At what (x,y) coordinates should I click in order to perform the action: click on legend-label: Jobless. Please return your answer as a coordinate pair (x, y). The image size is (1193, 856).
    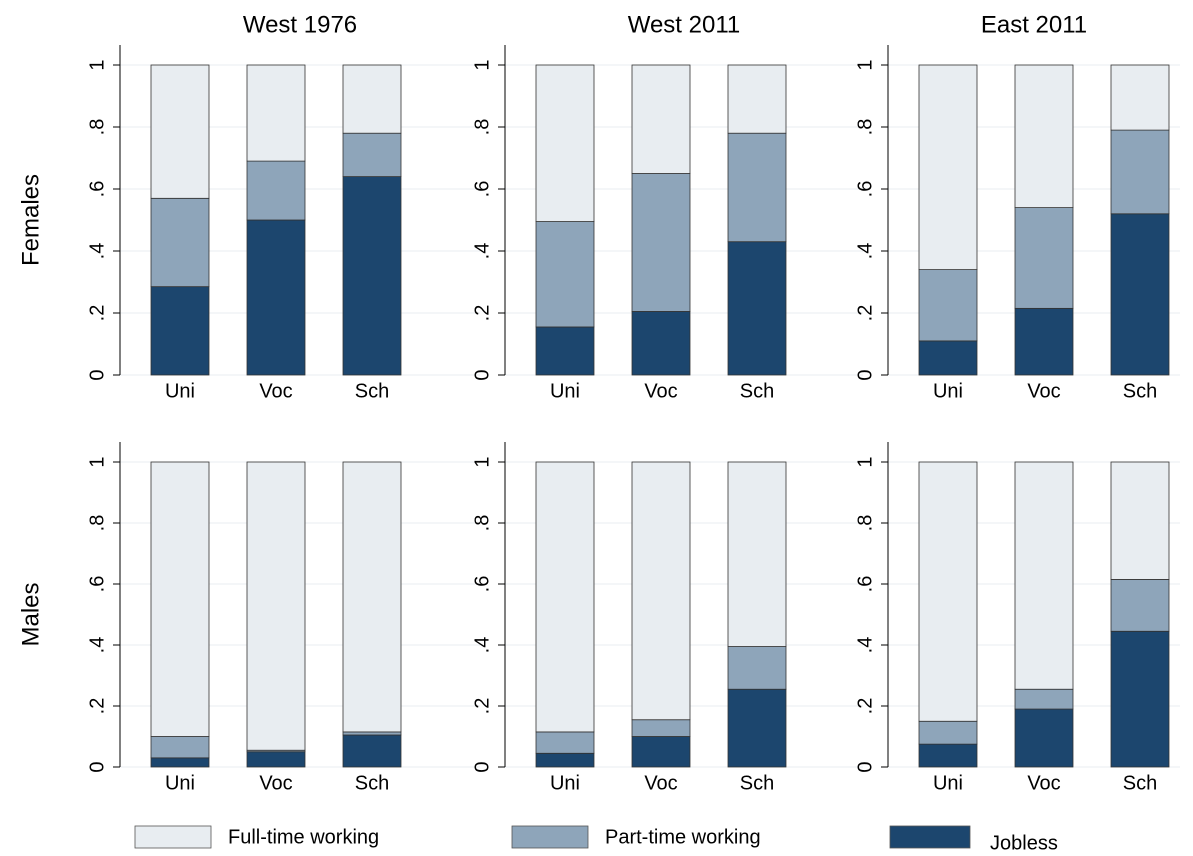
    Looking at the image, I should click on (1024, 843).